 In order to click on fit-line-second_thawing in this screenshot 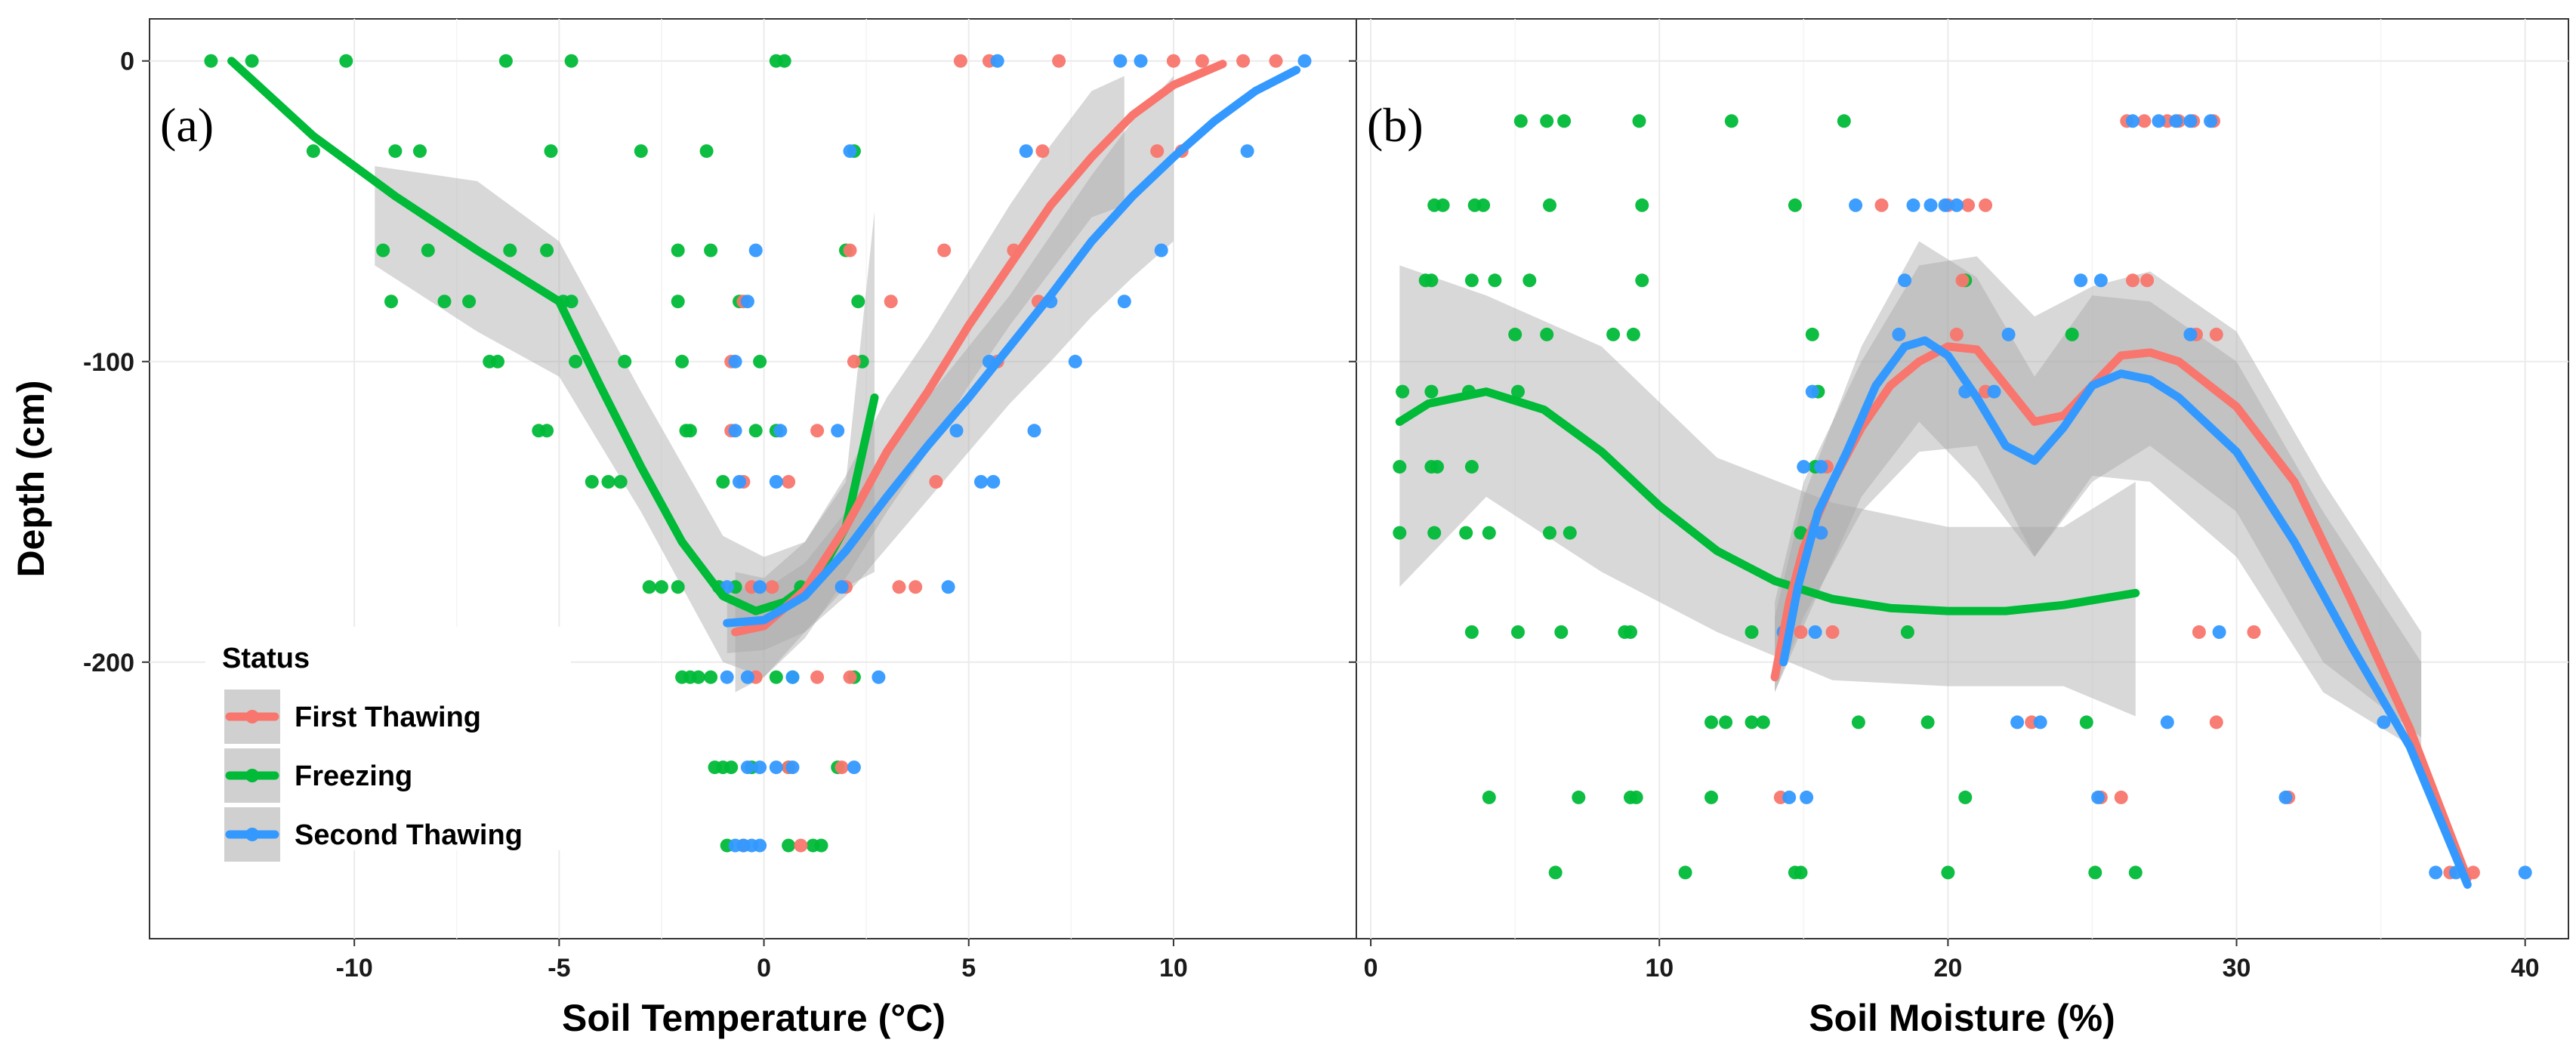, I will do `click(1012, 347)`.